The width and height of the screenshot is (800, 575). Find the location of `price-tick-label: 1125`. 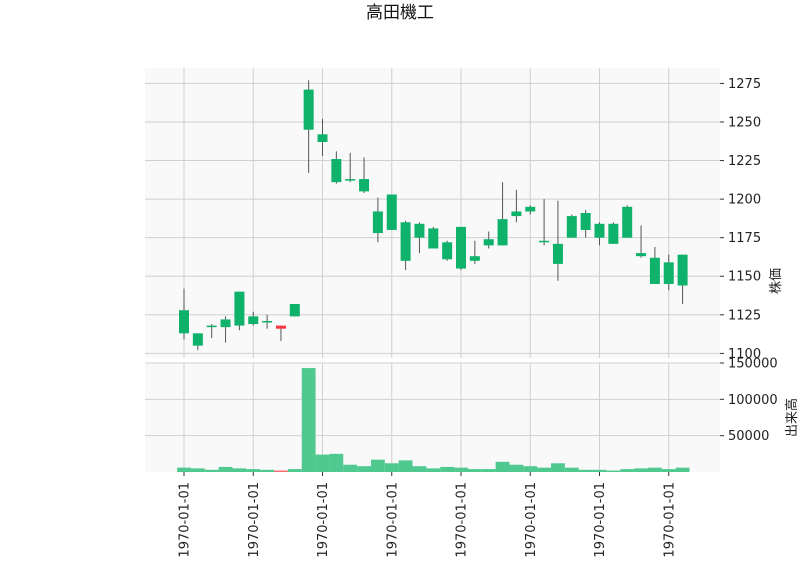

price-tick-label: 1125 is located at coordinates (744, 315).